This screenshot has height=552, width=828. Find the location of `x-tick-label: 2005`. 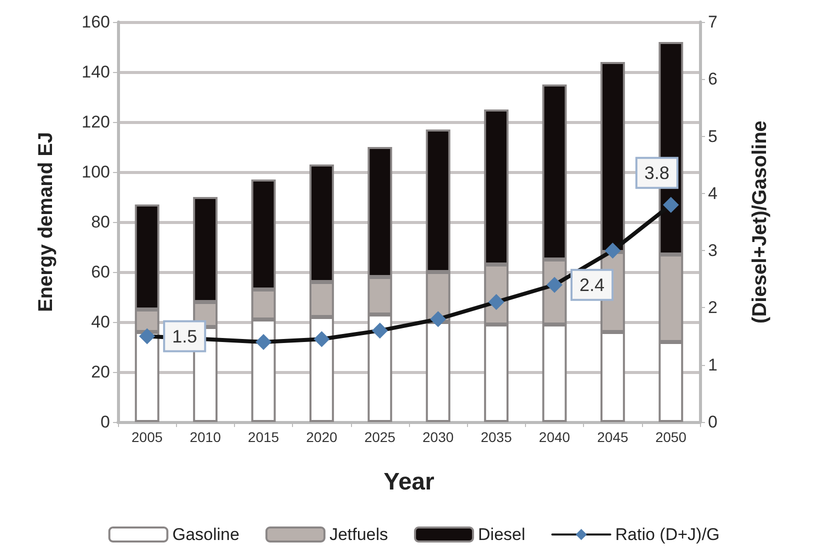

x-tick-label: 2005 is located at coordinates (147, 437).